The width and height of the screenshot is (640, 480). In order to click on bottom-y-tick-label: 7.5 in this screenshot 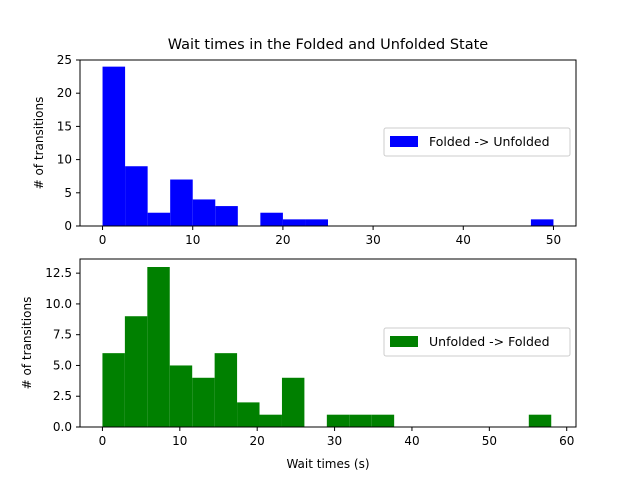, I will do `click(62, 335)`.